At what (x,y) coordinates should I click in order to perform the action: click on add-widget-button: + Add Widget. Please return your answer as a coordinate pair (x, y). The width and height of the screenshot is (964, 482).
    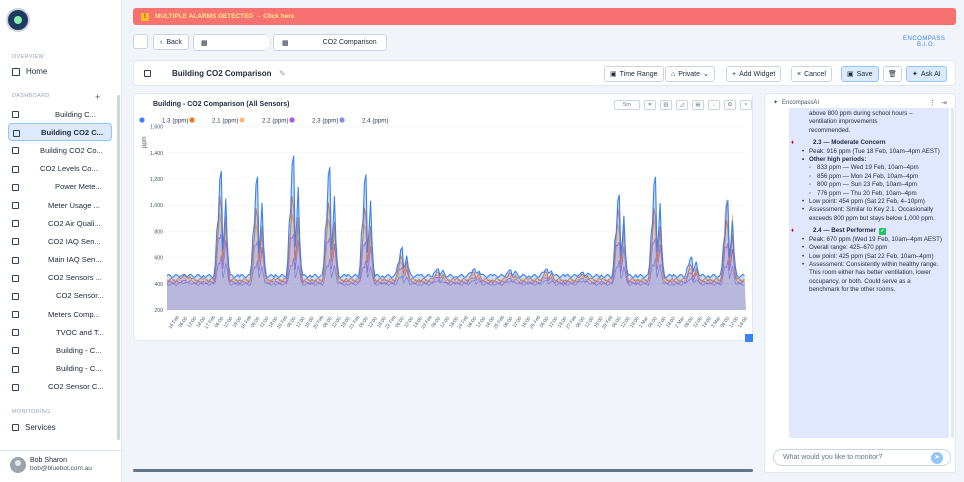
    Looking at the image, I should click on (754, 74).